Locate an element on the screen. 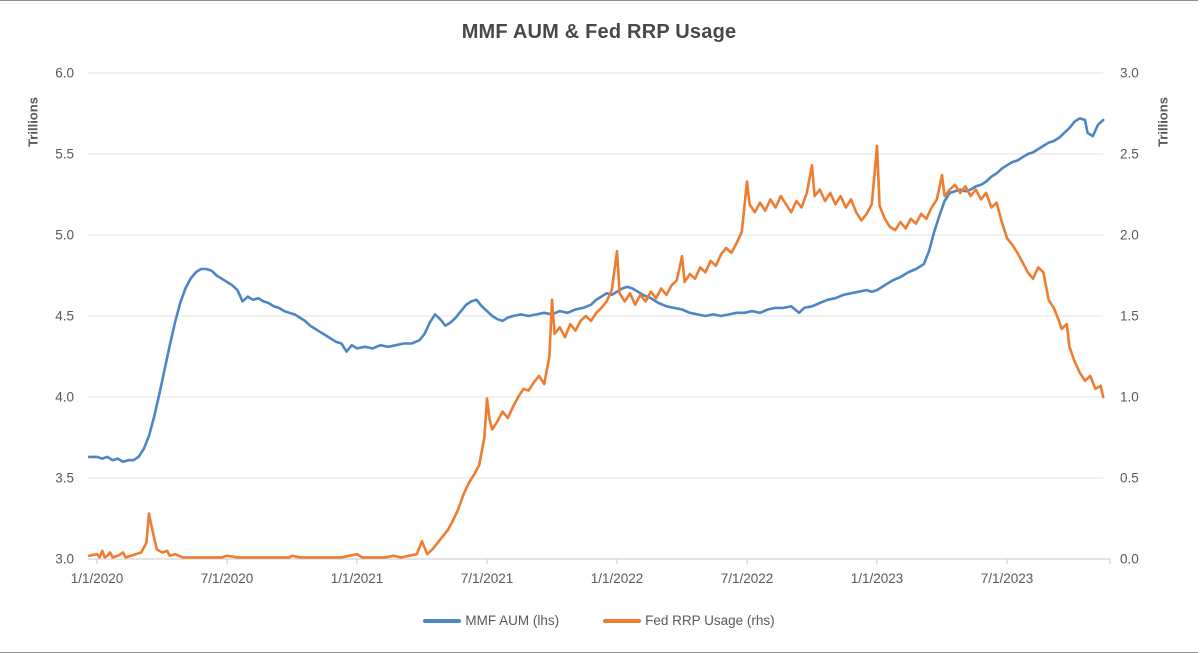  left-axis-tick-label: 5.0 is located at coordinates (64, 235).